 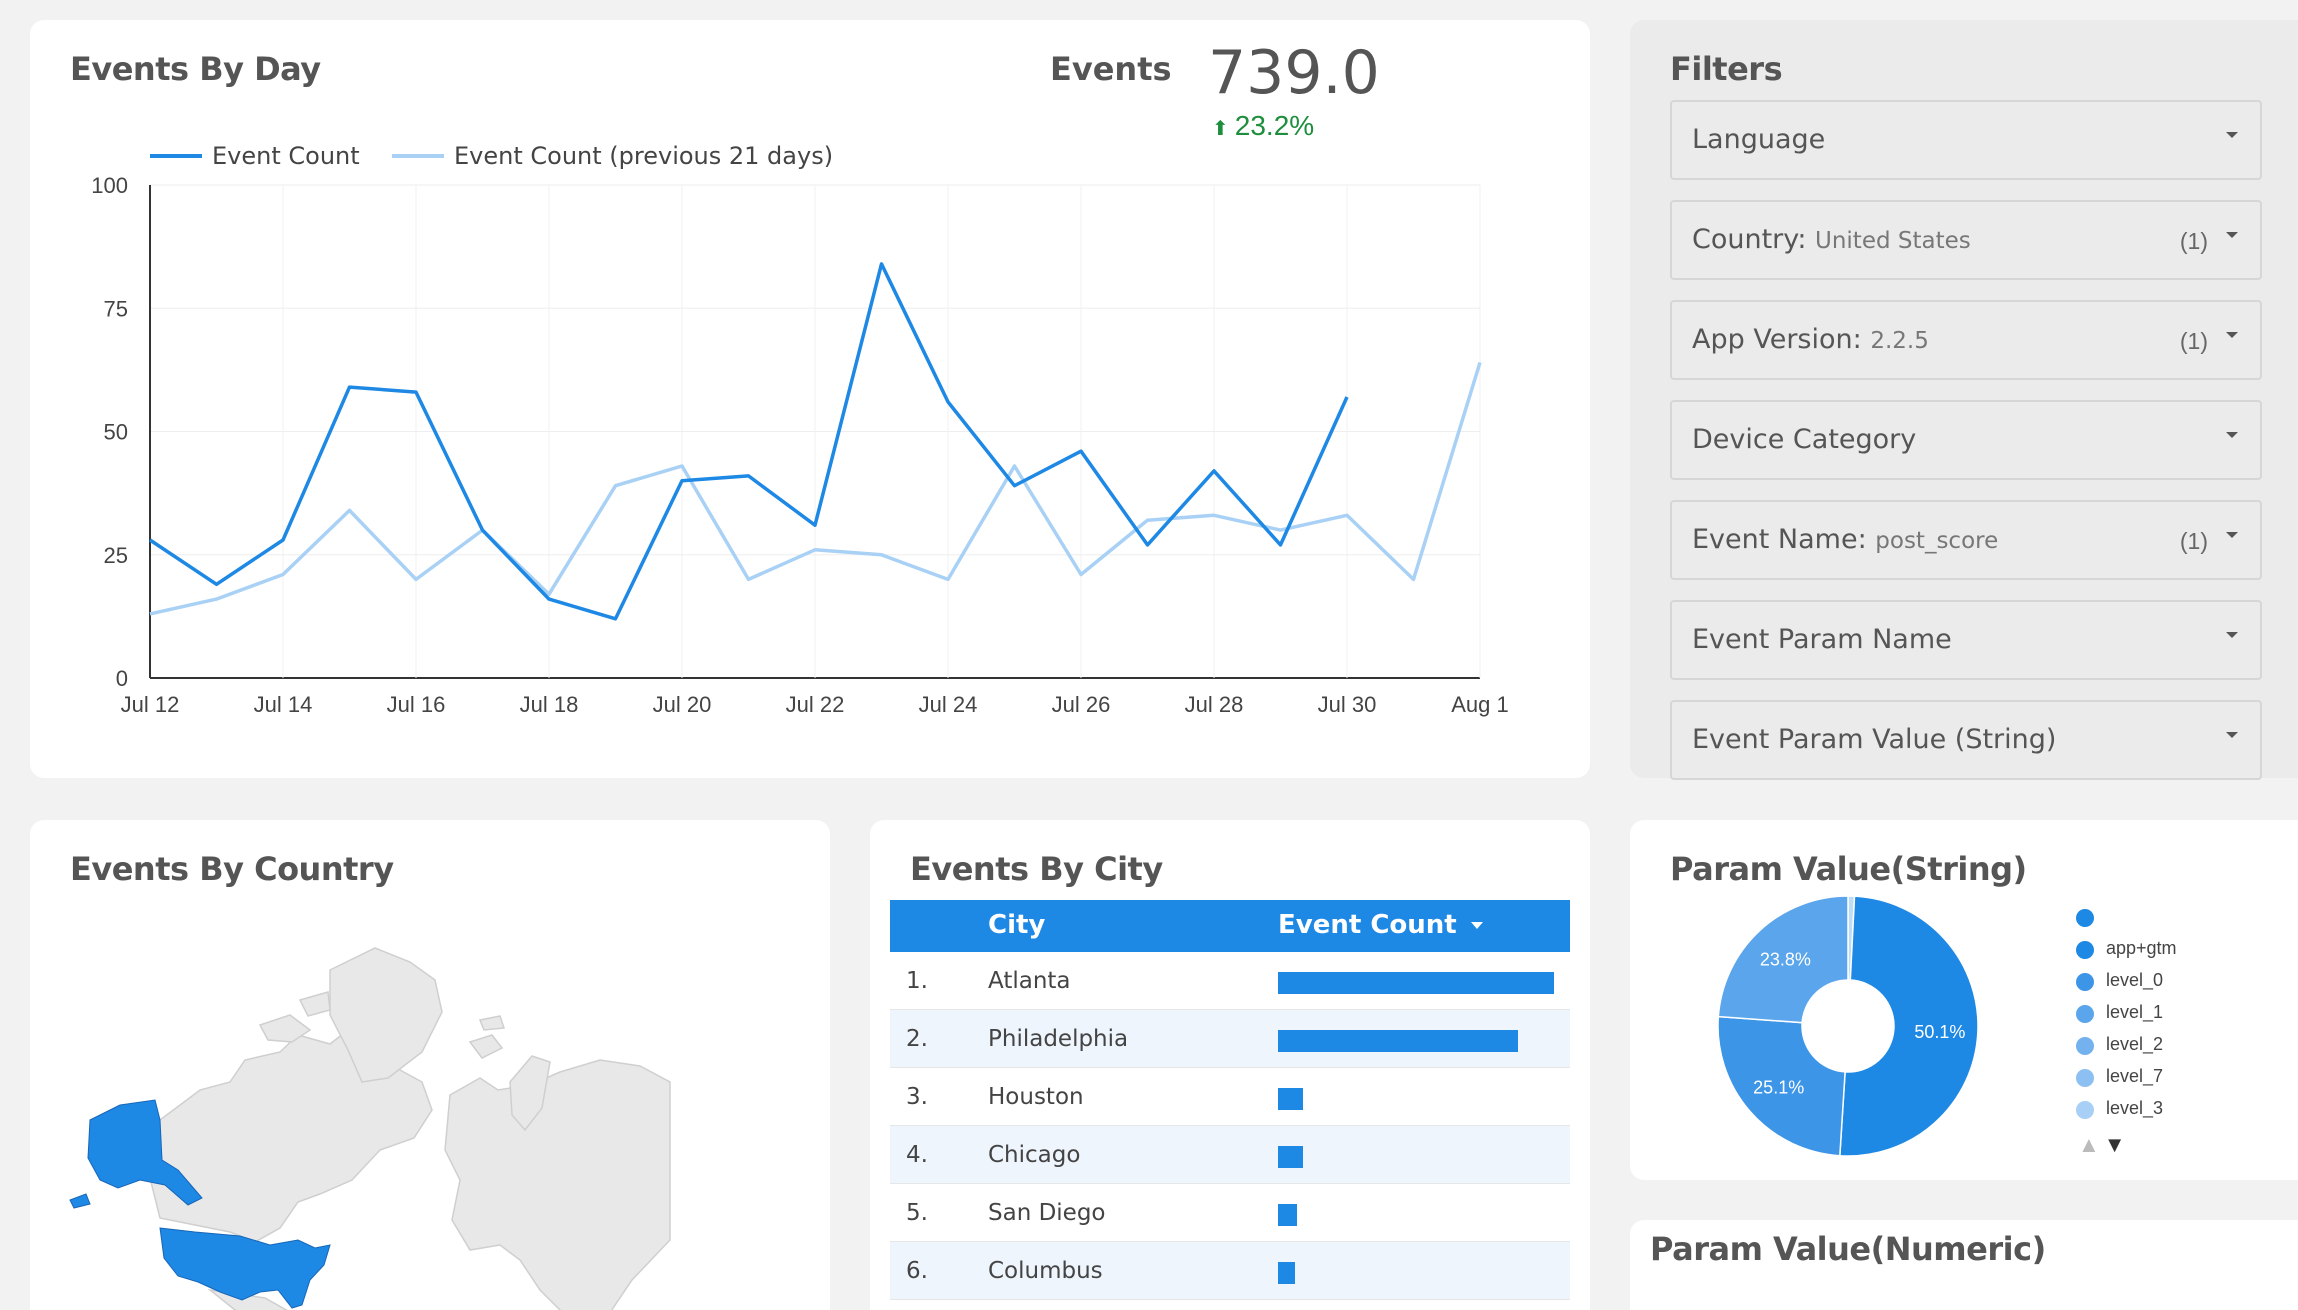 I want to click on x-tick-label: Jul 12, so click(x=150, y=704).